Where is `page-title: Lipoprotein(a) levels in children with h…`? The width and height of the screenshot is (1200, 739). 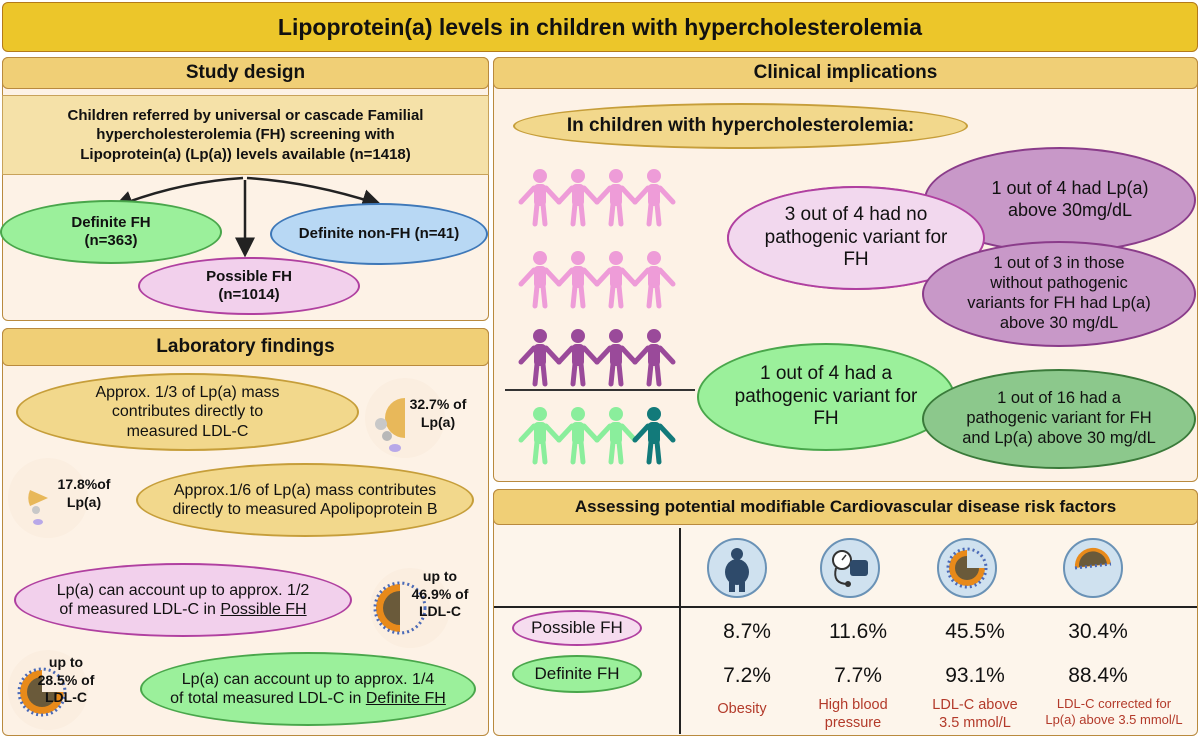
page-title: Lipoprotein(a) levels in children with h… is located at coordinates (600, 26).